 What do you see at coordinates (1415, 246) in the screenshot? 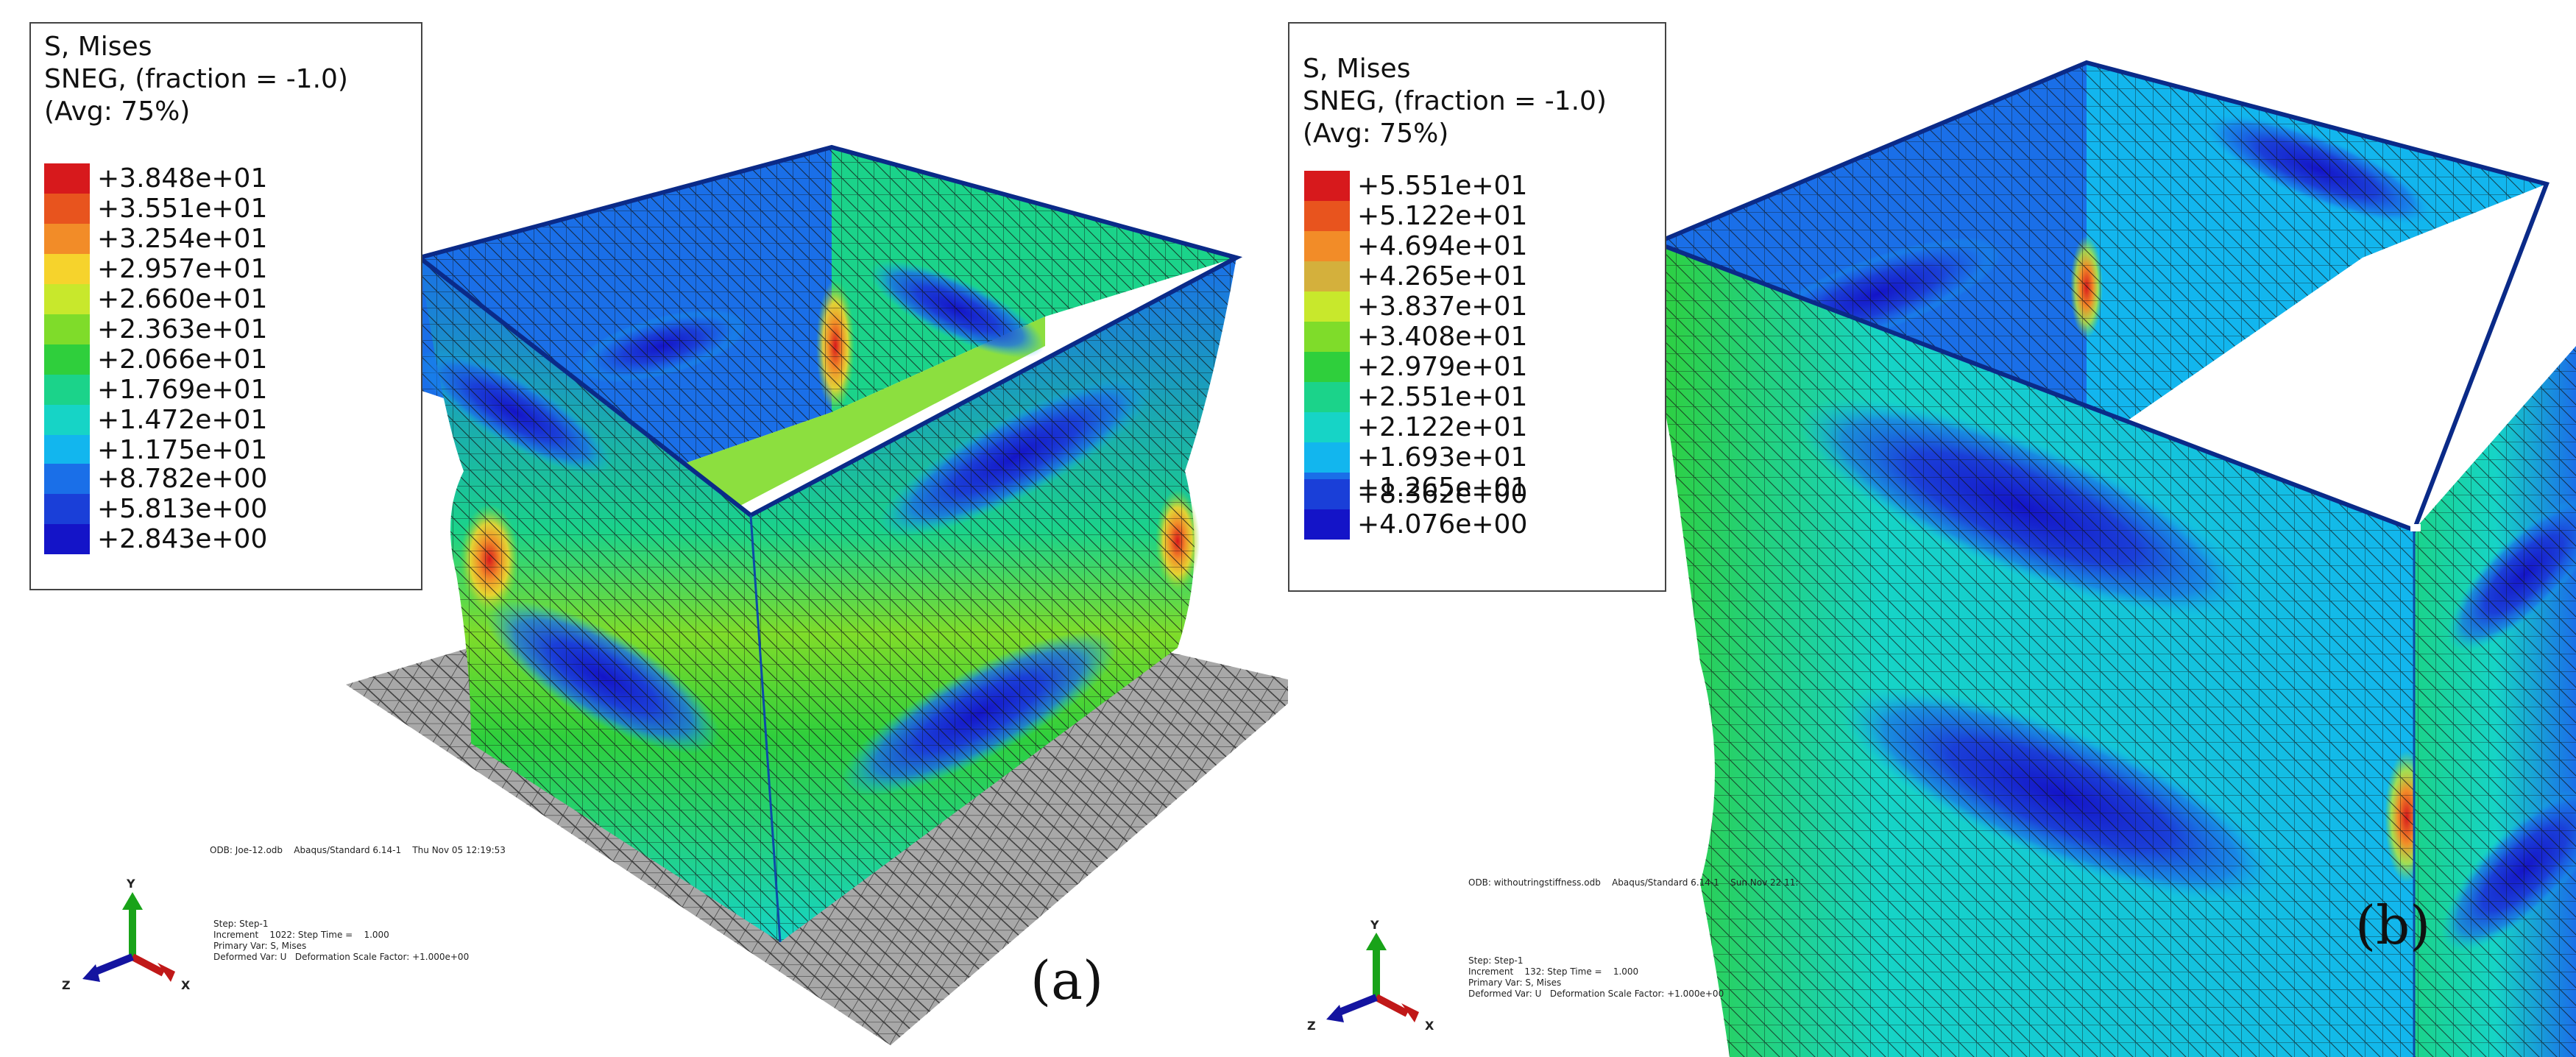
I see `legend-row: +4.694e+01` at bounding box center [1415, 246].